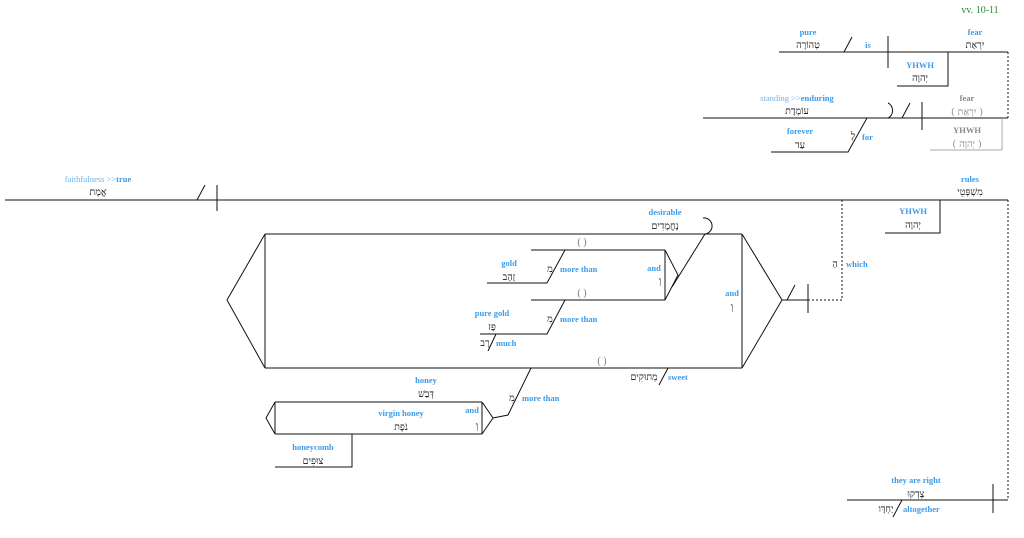  What do you see at coordinates (800, 131) in the screenshot?
I see `forever-gloss: forever` at bounding box center [800, 131].